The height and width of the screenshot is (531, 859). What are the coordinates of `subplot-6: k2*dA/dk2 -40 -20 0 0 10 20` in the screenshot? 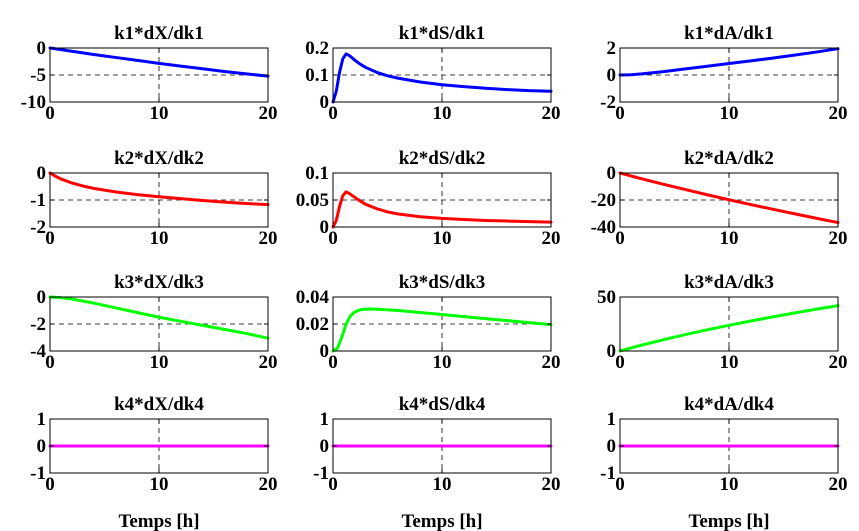 It's located at (719, 198).